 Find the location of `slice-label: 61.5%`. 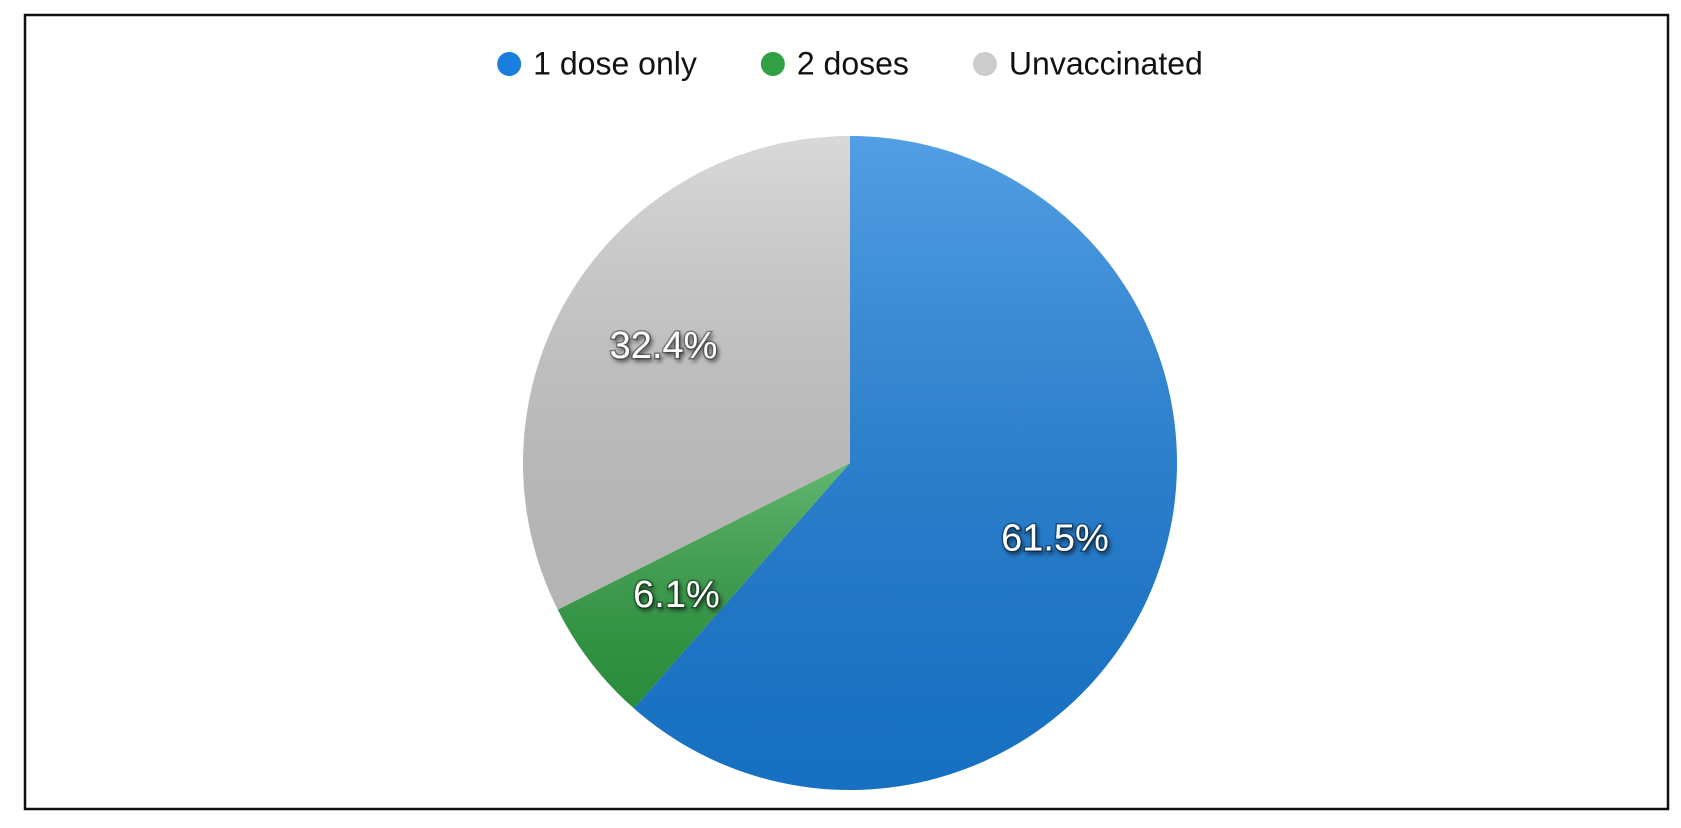

slice-label: 61.5% is located at coordinates (1055, 538).